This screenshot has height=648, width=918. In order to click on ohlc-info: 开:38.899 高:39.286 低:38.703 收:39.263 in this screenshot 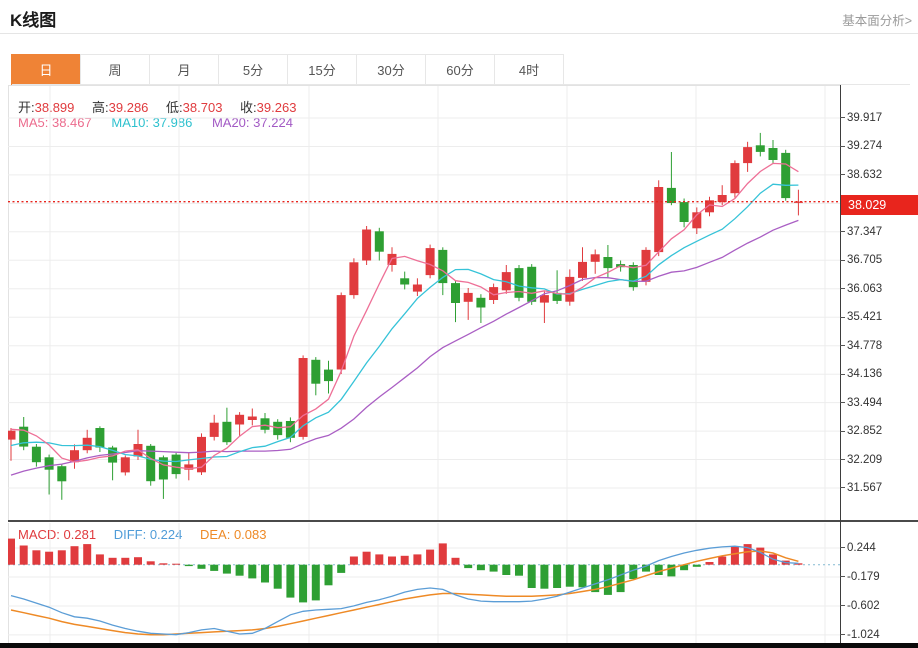, I will do `click(164, 106)`.